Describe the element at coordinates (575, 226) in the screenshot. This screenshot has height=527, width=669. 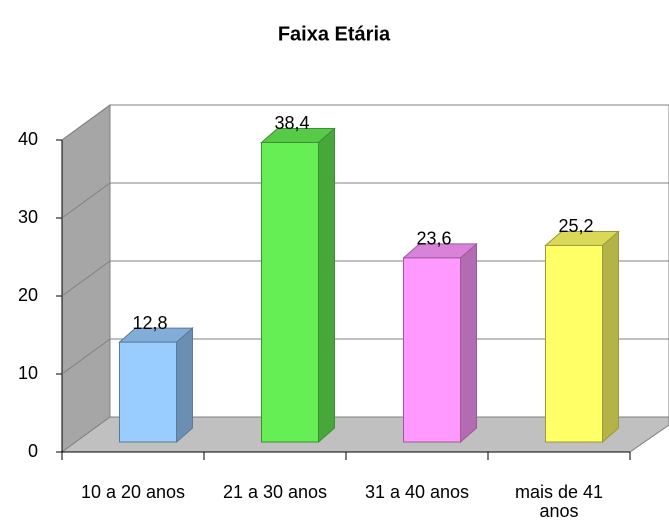
I see `data-label: 25,2` at that location.